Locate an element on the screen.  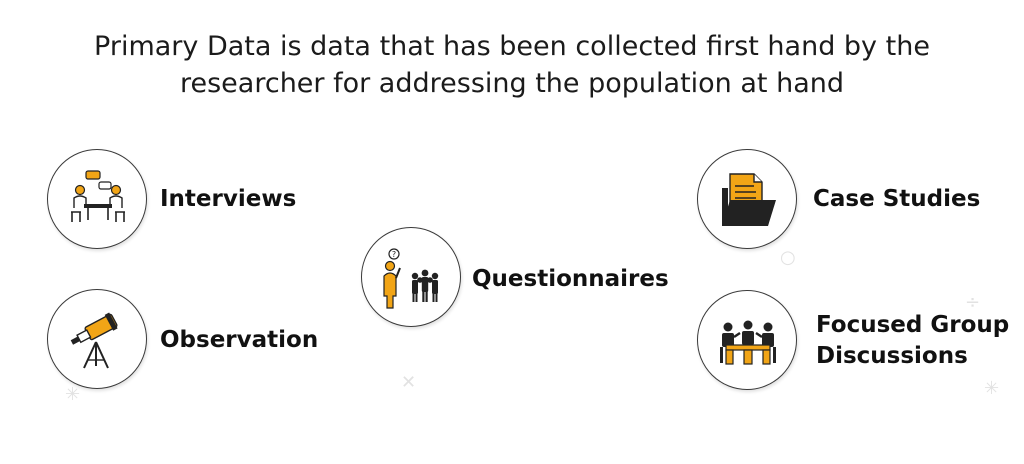
questioning-crowd-icon: ? is located at coordinates (411, 278).